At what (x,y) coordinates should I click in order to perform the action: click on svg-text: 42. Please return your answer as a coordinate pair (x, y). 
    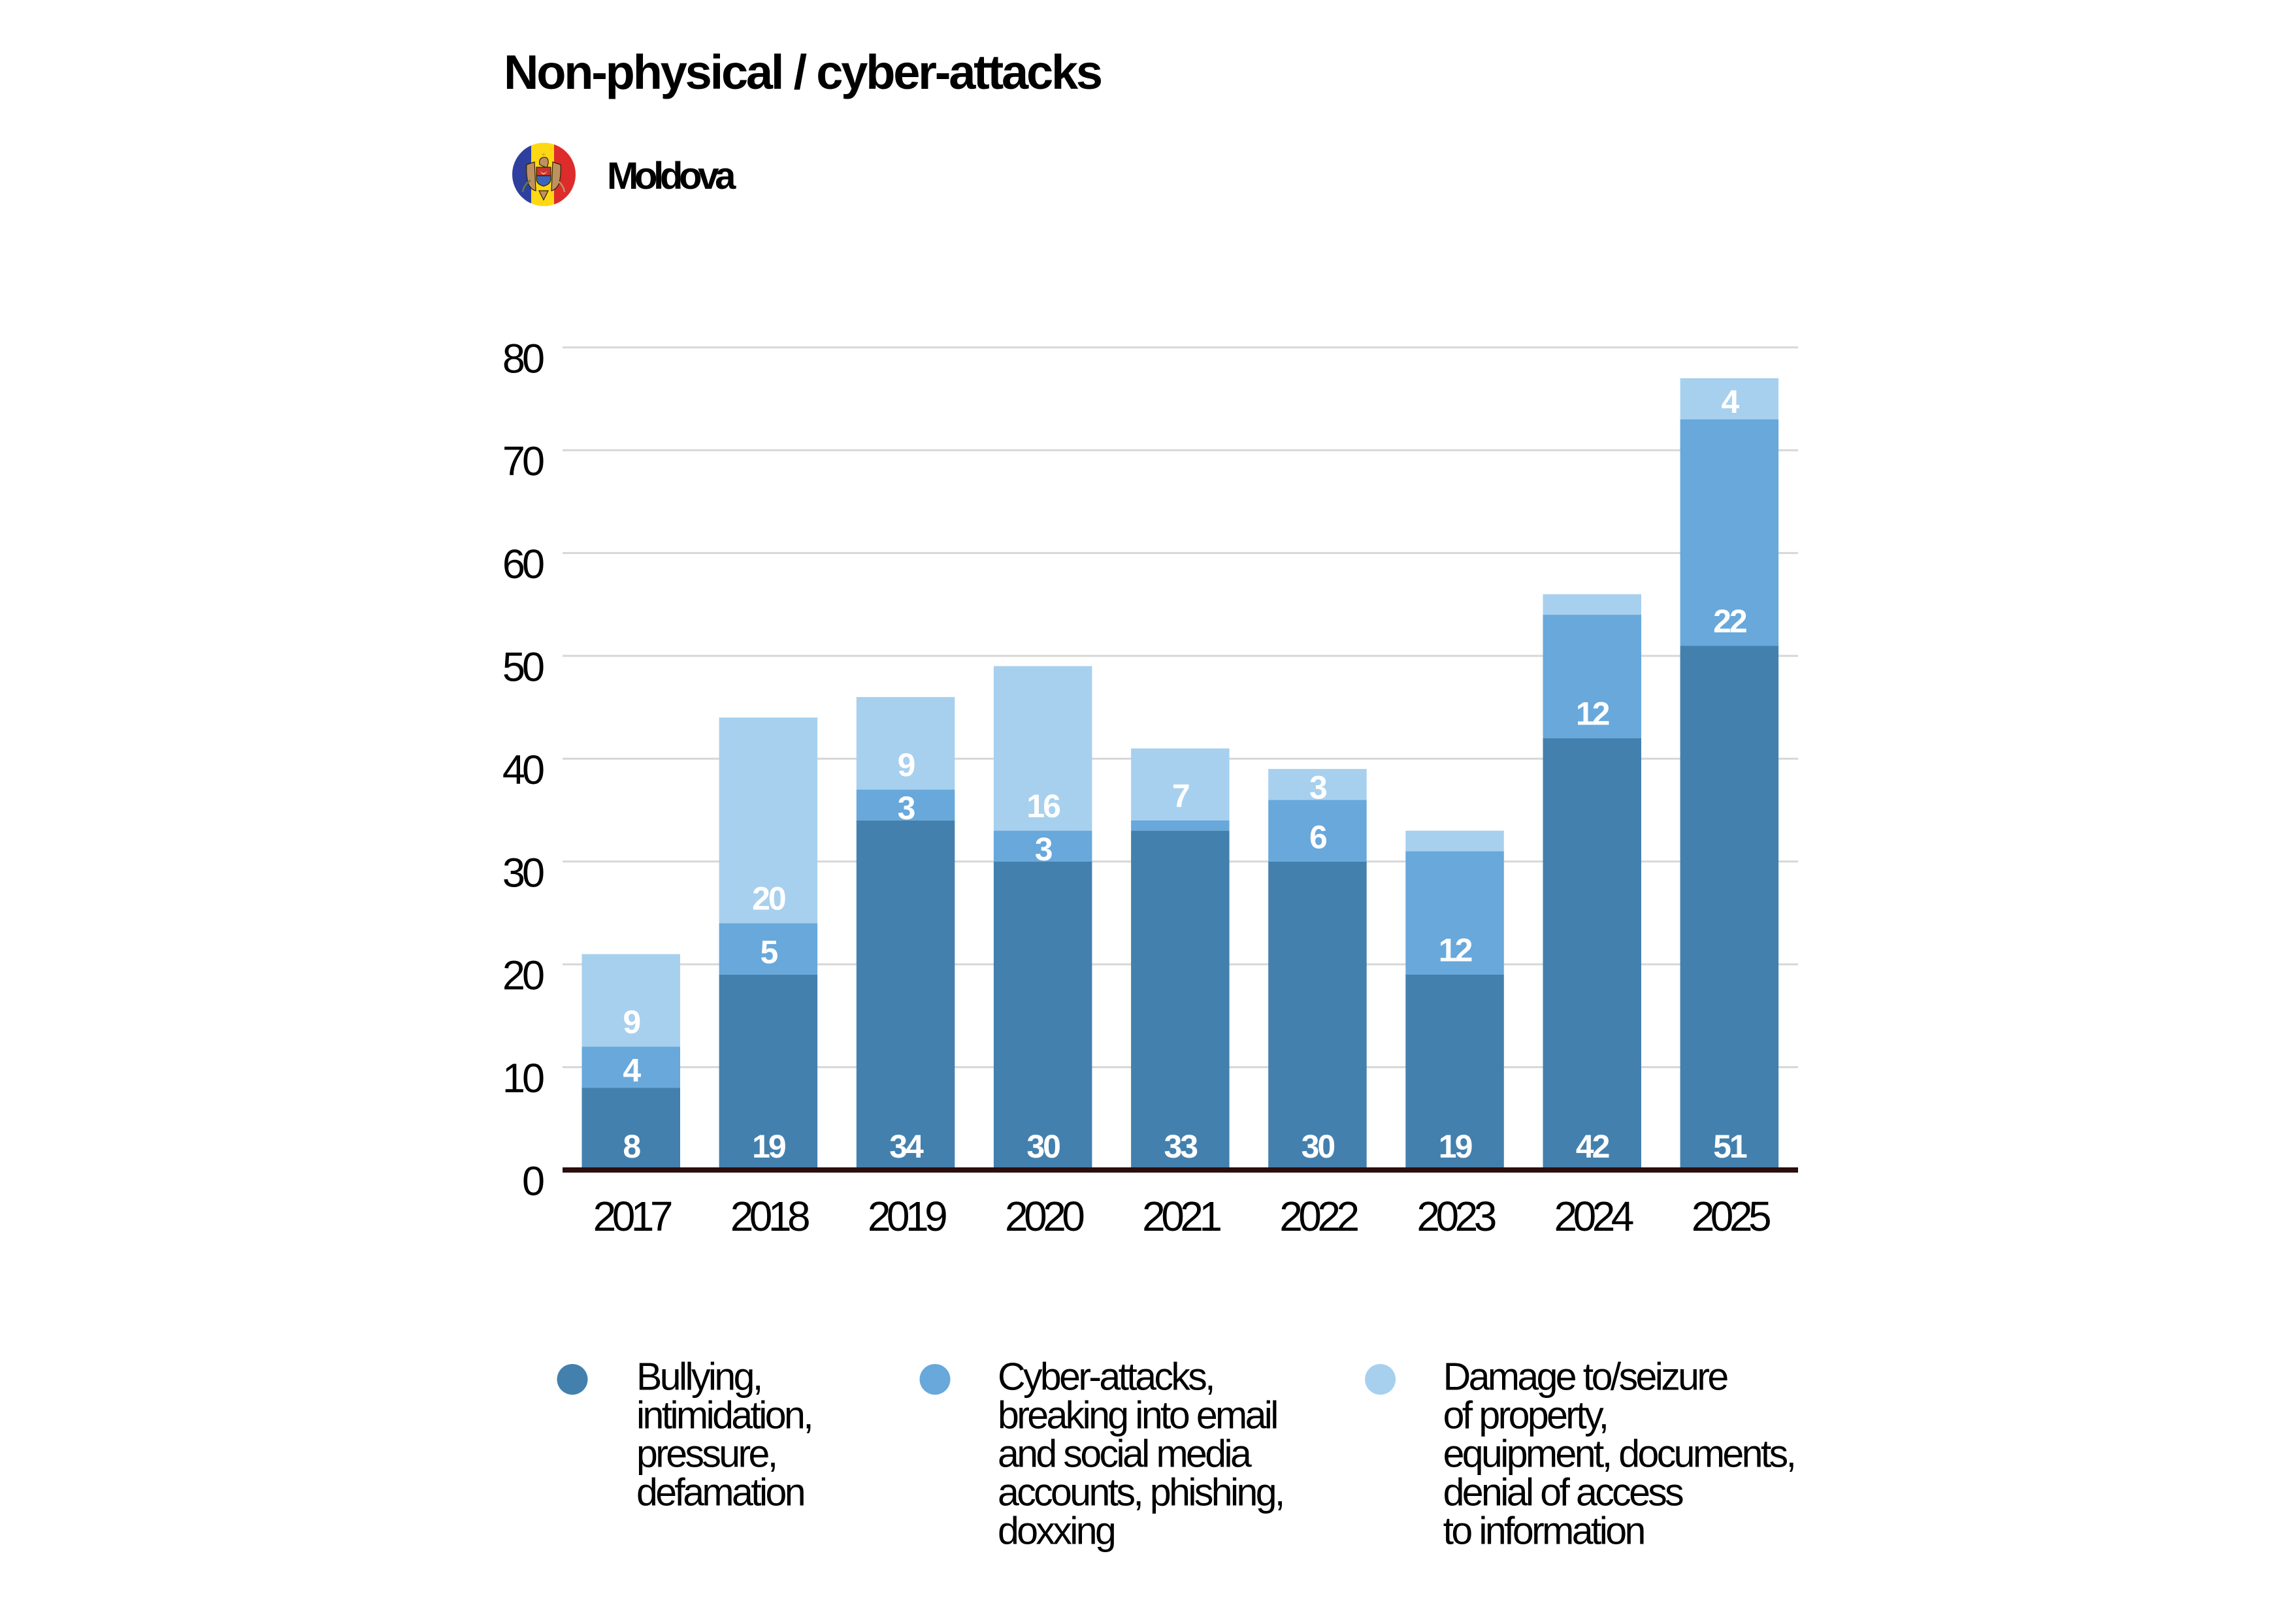
    Looking at the image, I should click on (1593, 1146).